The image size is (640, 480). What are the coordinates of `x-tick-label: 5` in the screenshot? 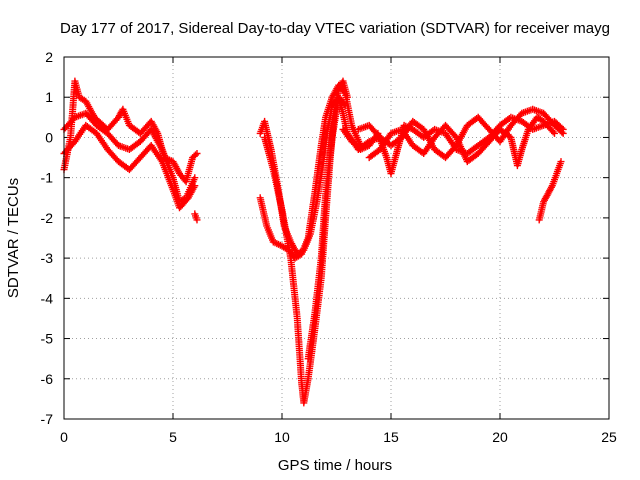 It's located at (173, 437).